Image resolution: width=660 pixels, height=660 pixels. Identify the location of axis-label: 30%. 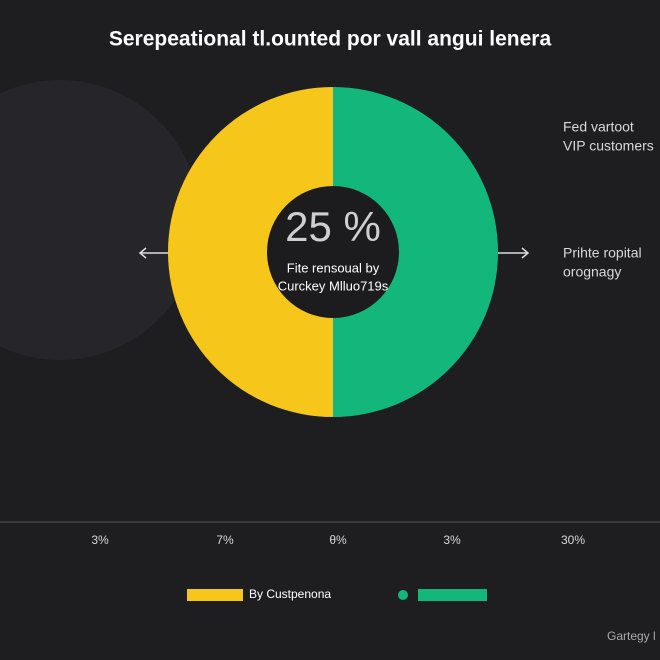
(573, 540).